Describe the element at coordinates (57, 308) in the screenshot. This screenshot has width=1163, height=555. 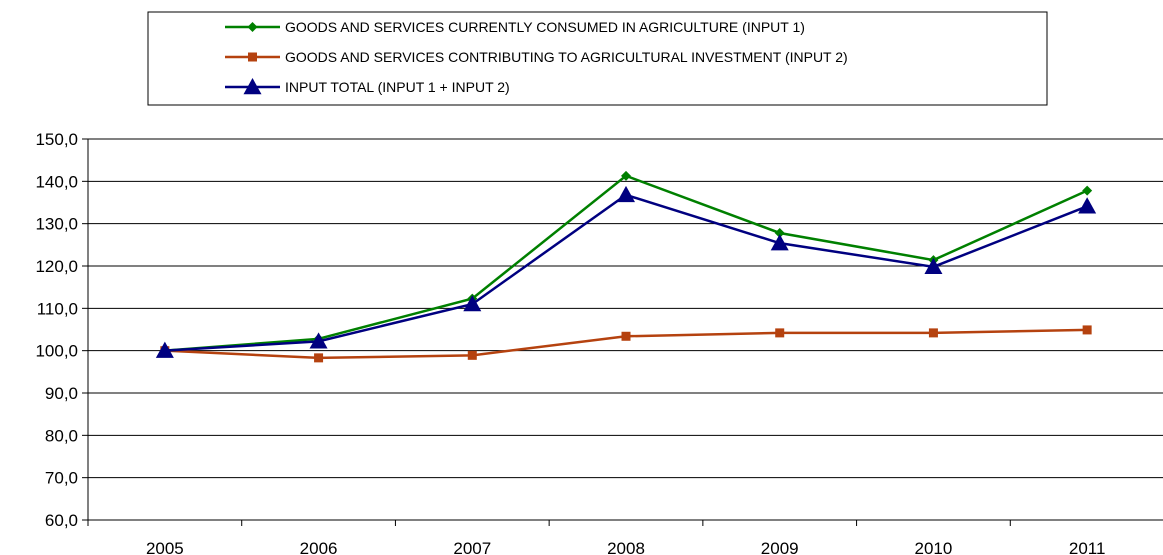
I see `y-tick-label: 110,0` at that location.